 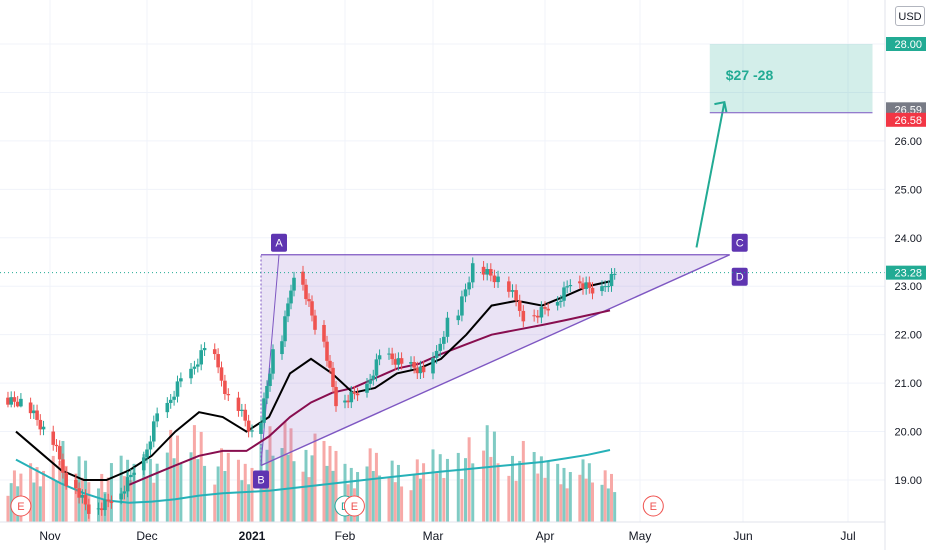 I want to click on earnings-markers: EDEE, so click(x=337, y=506).